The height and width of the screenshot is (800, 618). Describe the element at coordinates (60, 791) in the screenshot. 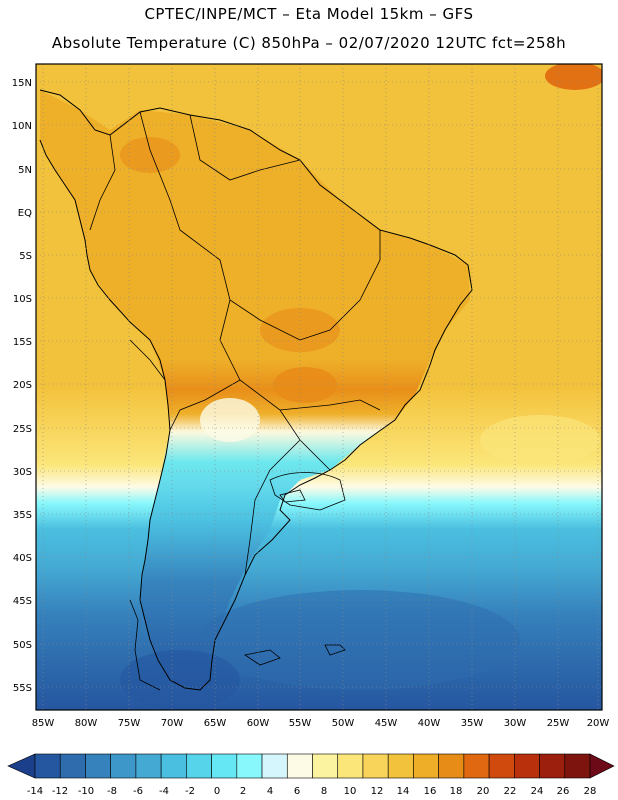

I see `scale-label: -12` at that location.